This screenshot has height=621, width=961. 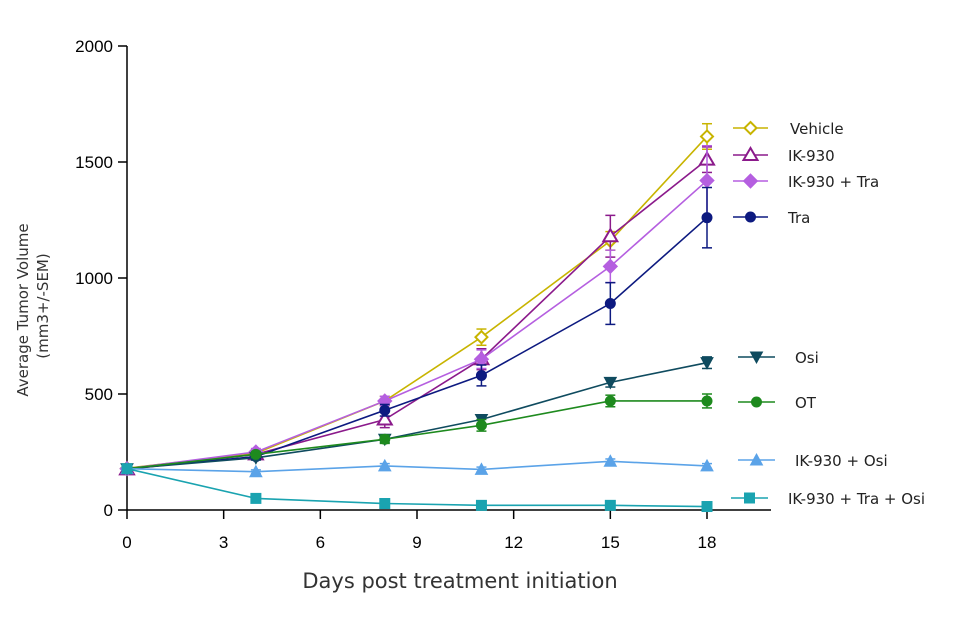 What do you see at coordinates (94, 46) in the screenshot?
I see `y-tick-label: 2000` at bounding box center [94, 46].